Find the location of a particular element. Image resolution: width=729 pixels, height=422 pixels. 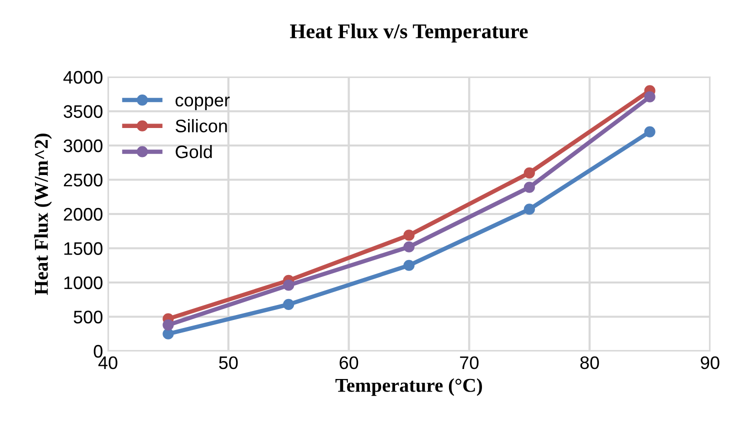

x-axis-title: Temperature (°C) is located at coordinates (408, 387).